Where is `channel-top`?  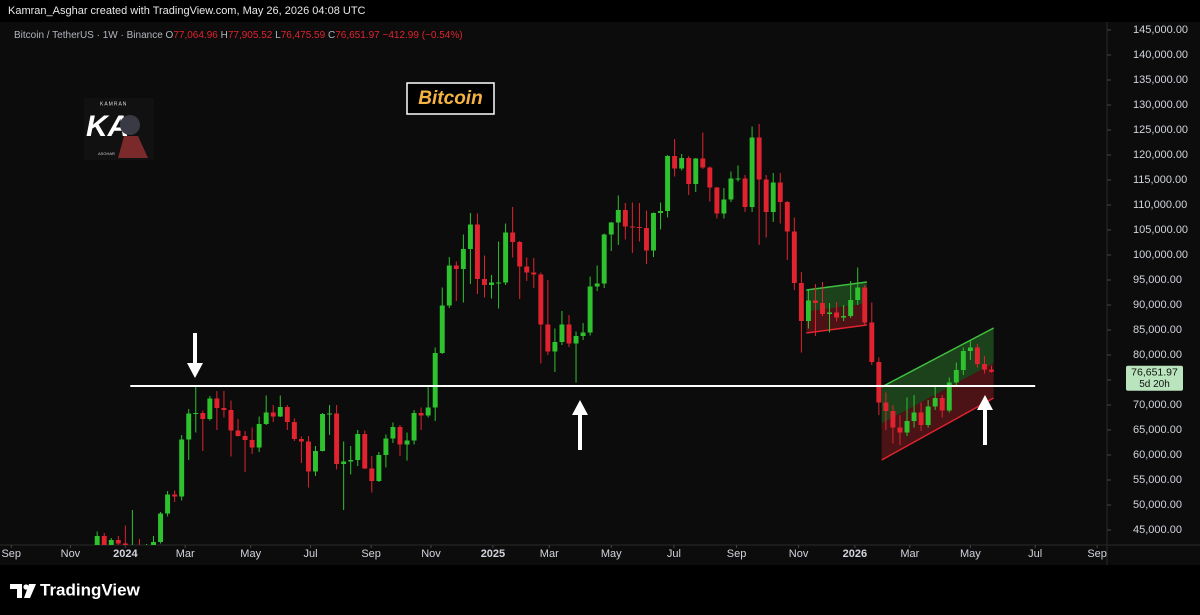 channel-top is located at coordinates (836, 286).